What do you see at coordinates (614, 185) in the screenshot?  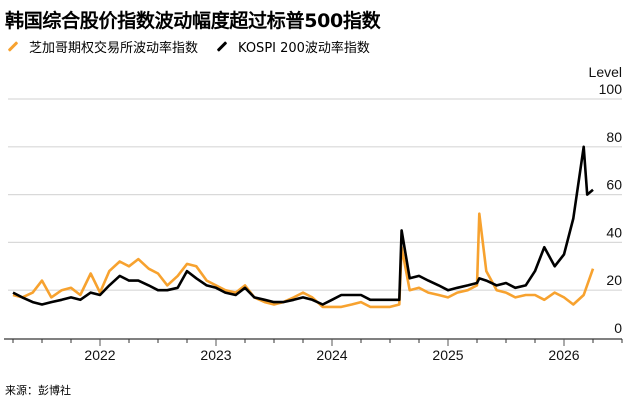 I see `y-tick-label: 60` at bounding box center [614, 185].